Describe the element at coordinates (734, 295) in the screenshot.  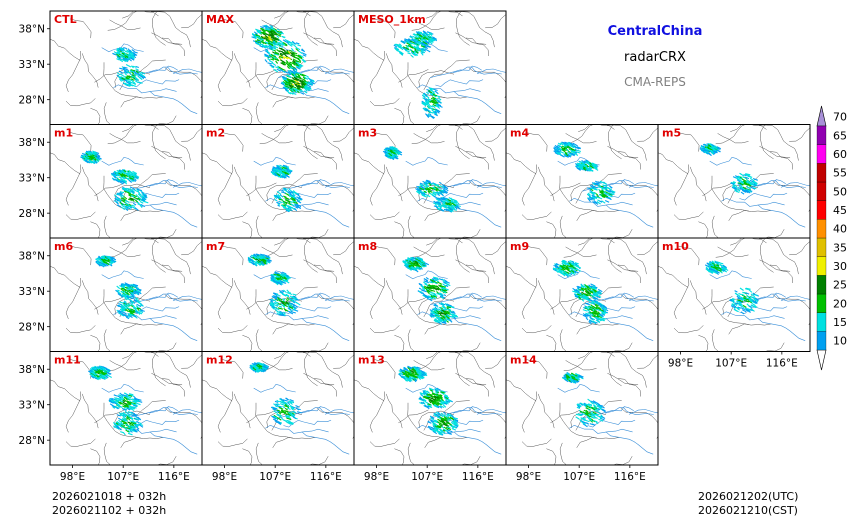
I see `panel-background` at that location.